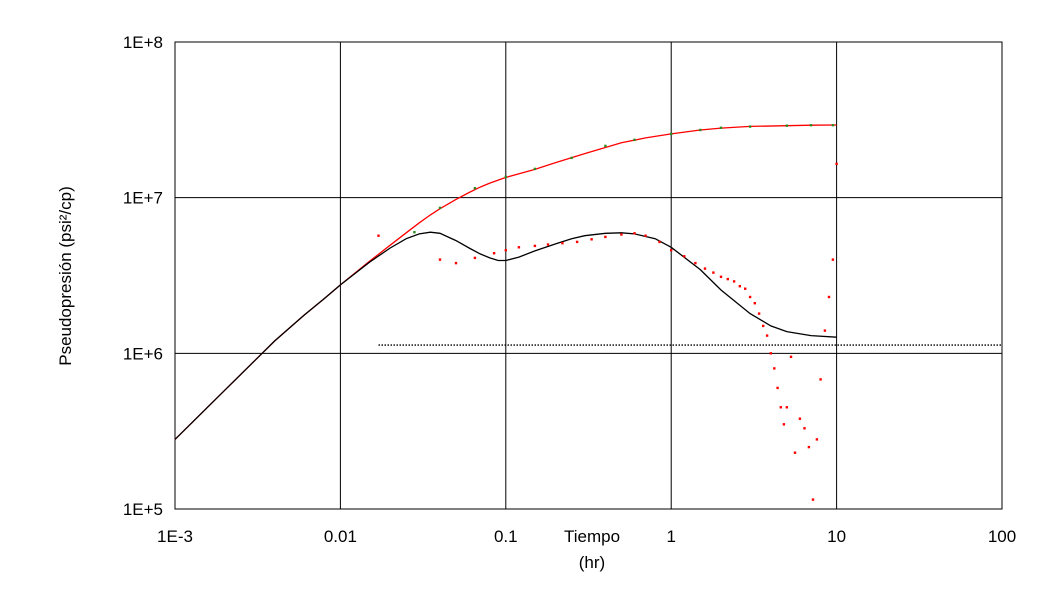 Image resolution: width=1052 pixels, height=603 pixels. I want to click on y-tick-label: 1E+5, so click(143, 509).